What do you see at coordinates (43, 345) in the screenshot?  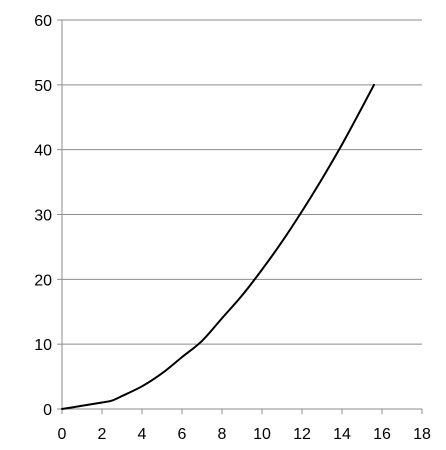 I see `y-tick-label-10: 10` at bounding box center [43, 345].